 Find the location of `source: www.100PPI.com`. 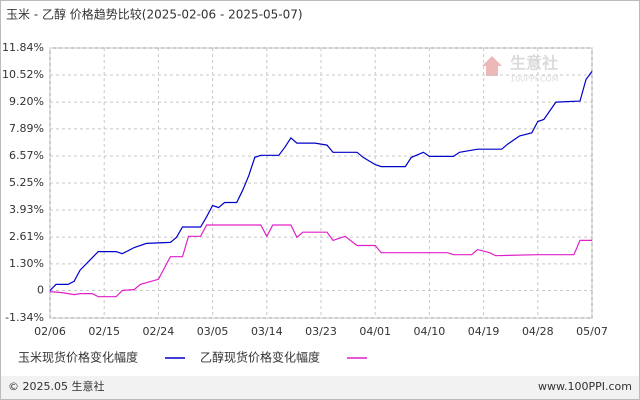

source: www.100PPI.com is located at coordinates (585, 386).